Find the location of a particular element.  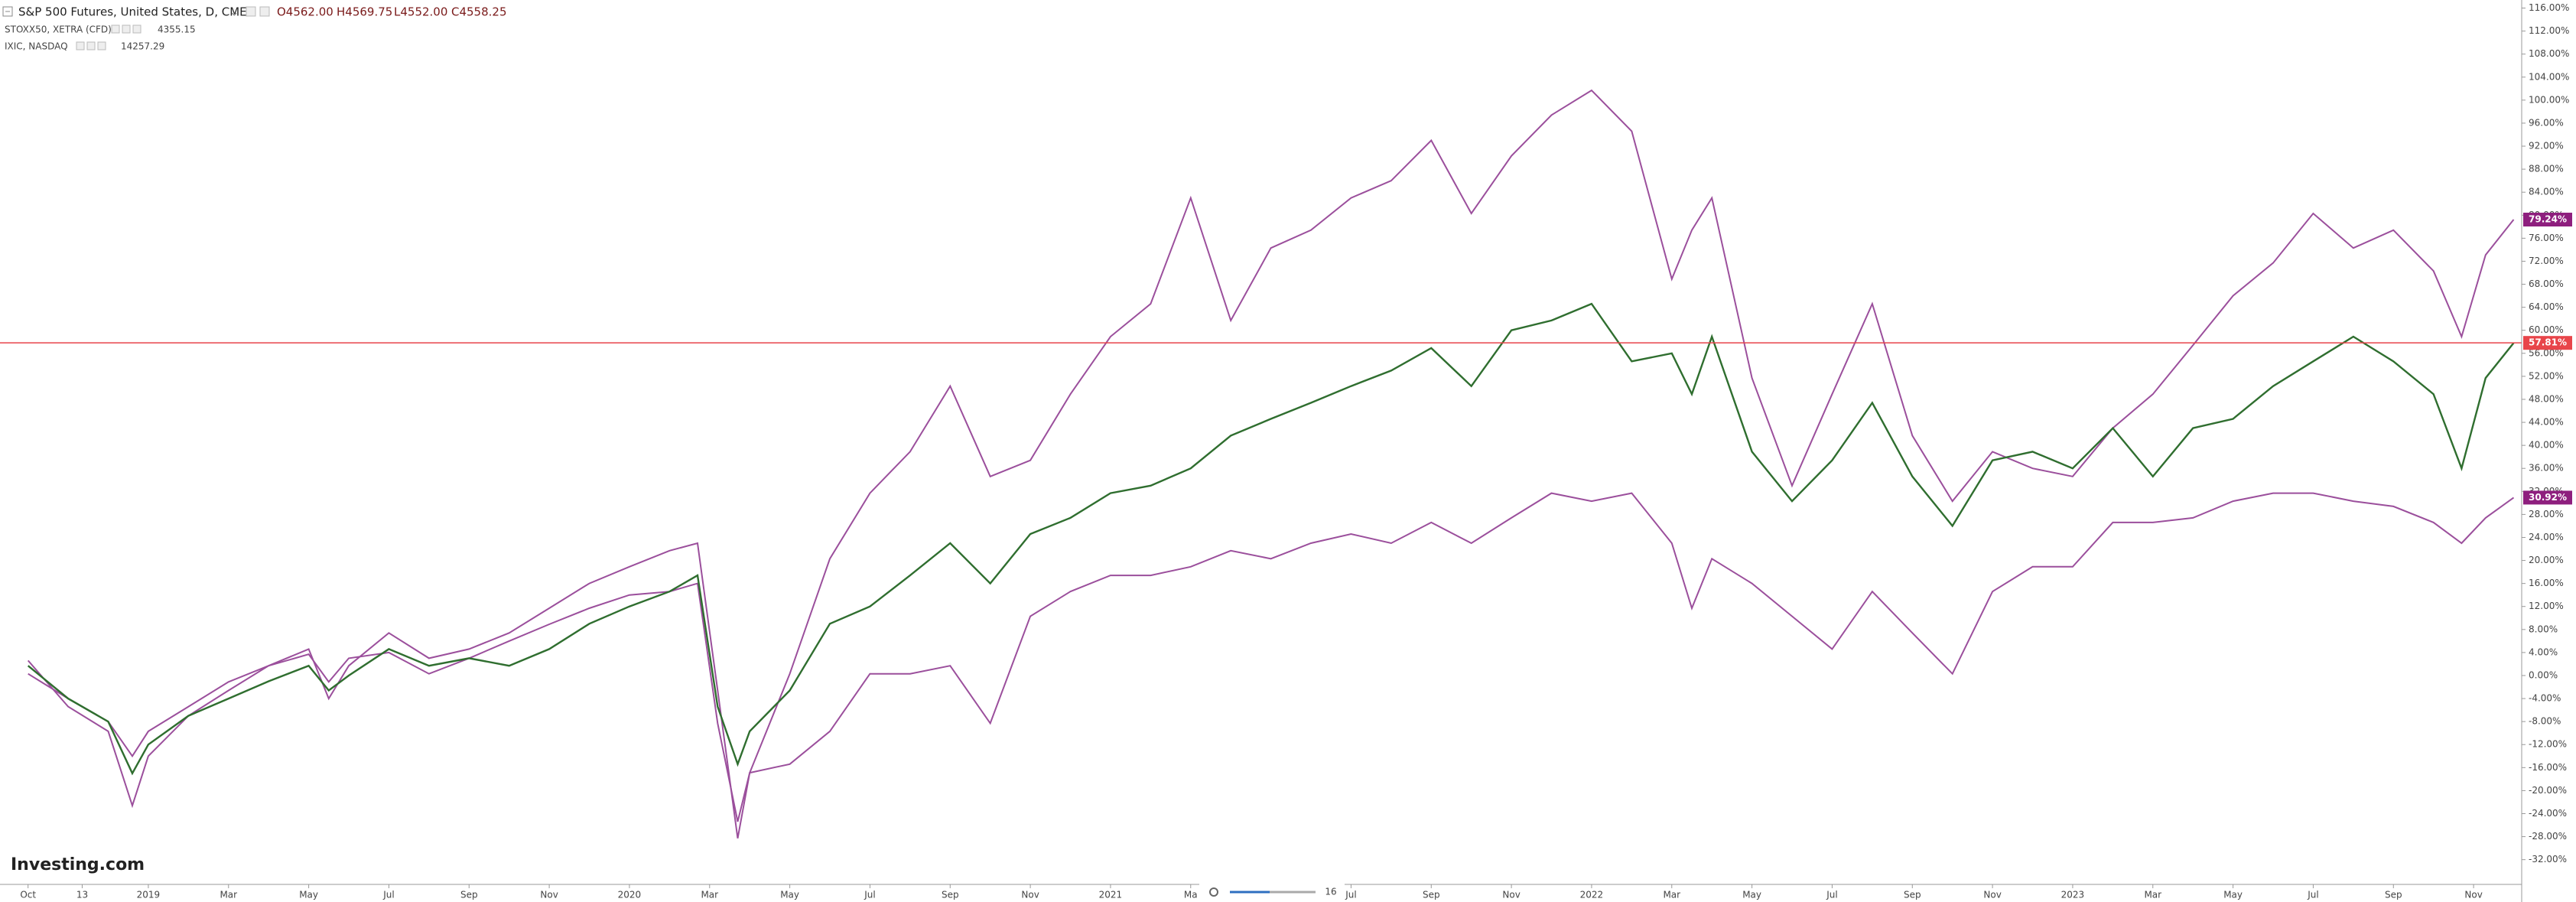

y-tick-label: -28.00% is located at coordinates (2548, 836).